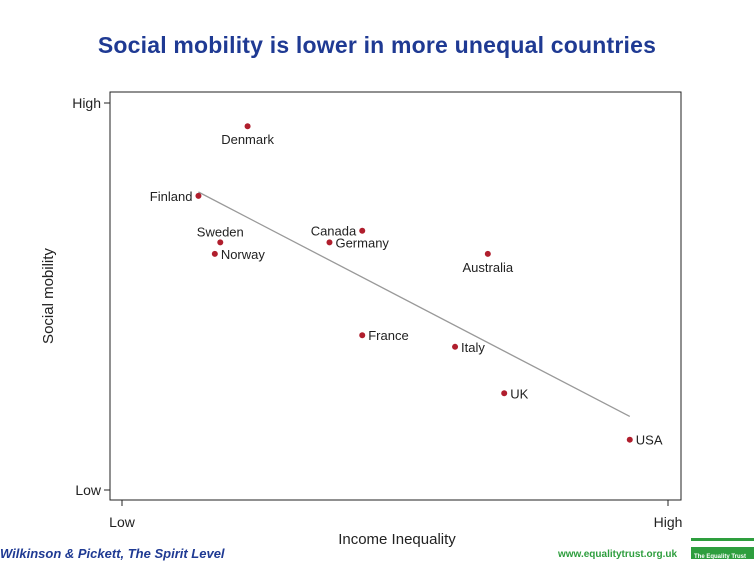 The width and height of the screenshot is (754, 565). What do you see at coordinates (171, 196) in the screenshot?
I see `point-label-finland: Finland` at bounding box center [171, 196].